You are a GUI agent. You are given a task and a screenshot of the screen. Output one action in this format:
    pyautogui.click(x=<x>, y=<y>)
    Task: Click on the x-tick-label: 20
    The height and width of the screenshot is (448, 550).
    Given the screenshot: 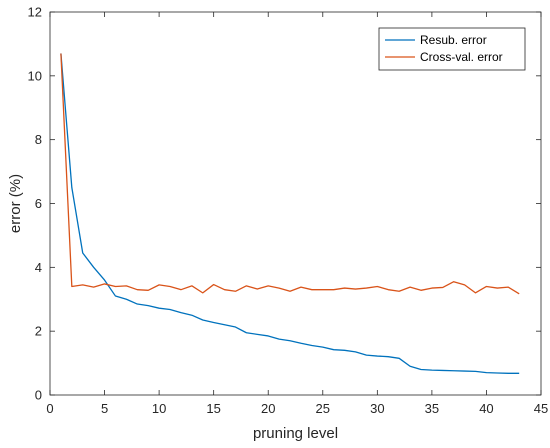 What is the action you would take?
    pyautogui.click(x=268, y=408)
    